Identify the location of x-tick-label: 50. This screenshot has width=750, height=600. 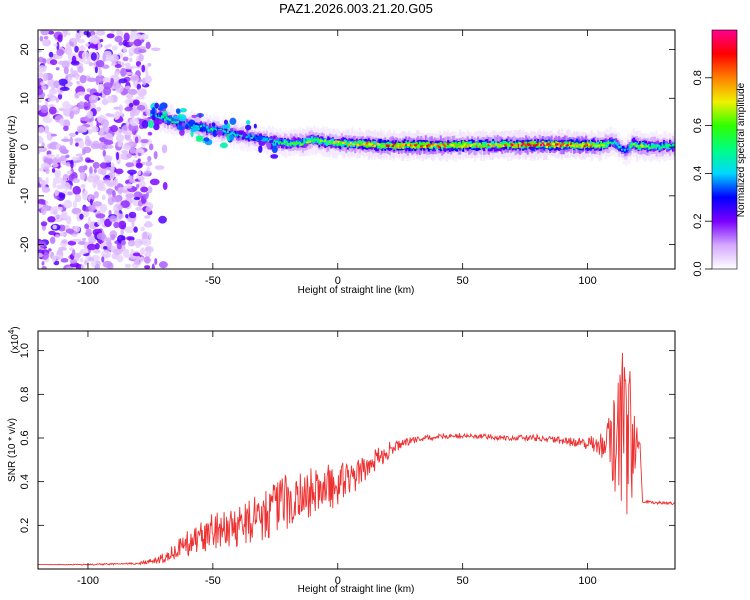
(463, 281).